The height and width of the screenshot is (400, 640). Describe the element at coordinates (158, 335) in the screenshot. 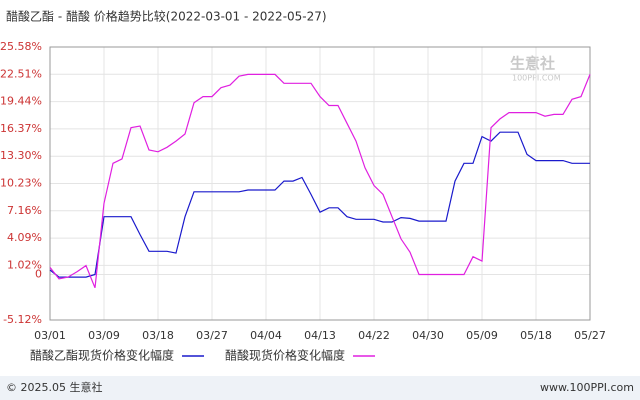

I see `x-tick-label: 03/18` at that location.